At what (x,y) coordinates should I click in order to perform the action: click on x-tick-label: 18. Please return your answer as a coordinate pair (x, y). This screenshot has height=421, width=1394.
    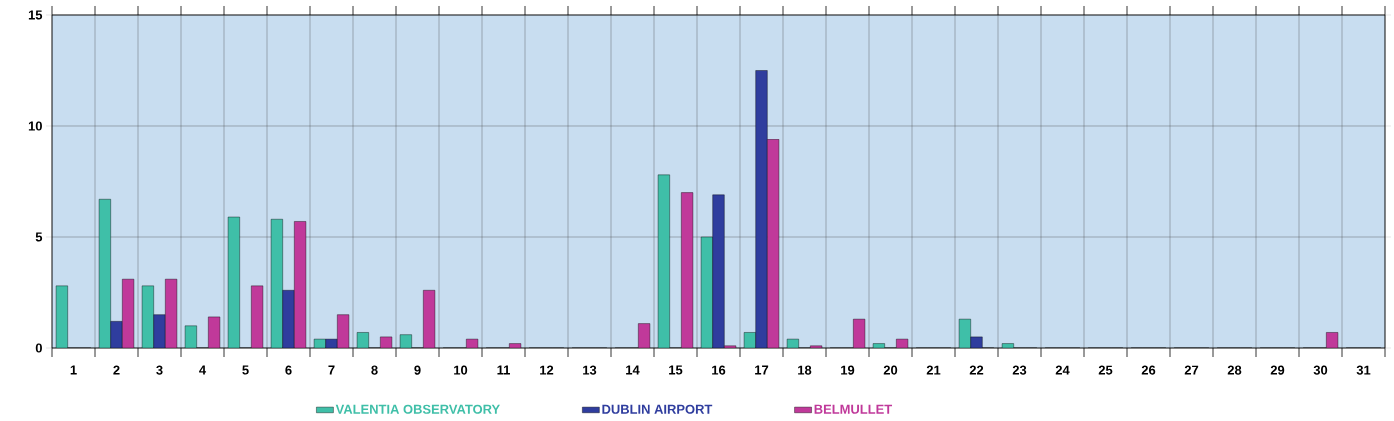
    Looking at the image, I should click on (805, 370).